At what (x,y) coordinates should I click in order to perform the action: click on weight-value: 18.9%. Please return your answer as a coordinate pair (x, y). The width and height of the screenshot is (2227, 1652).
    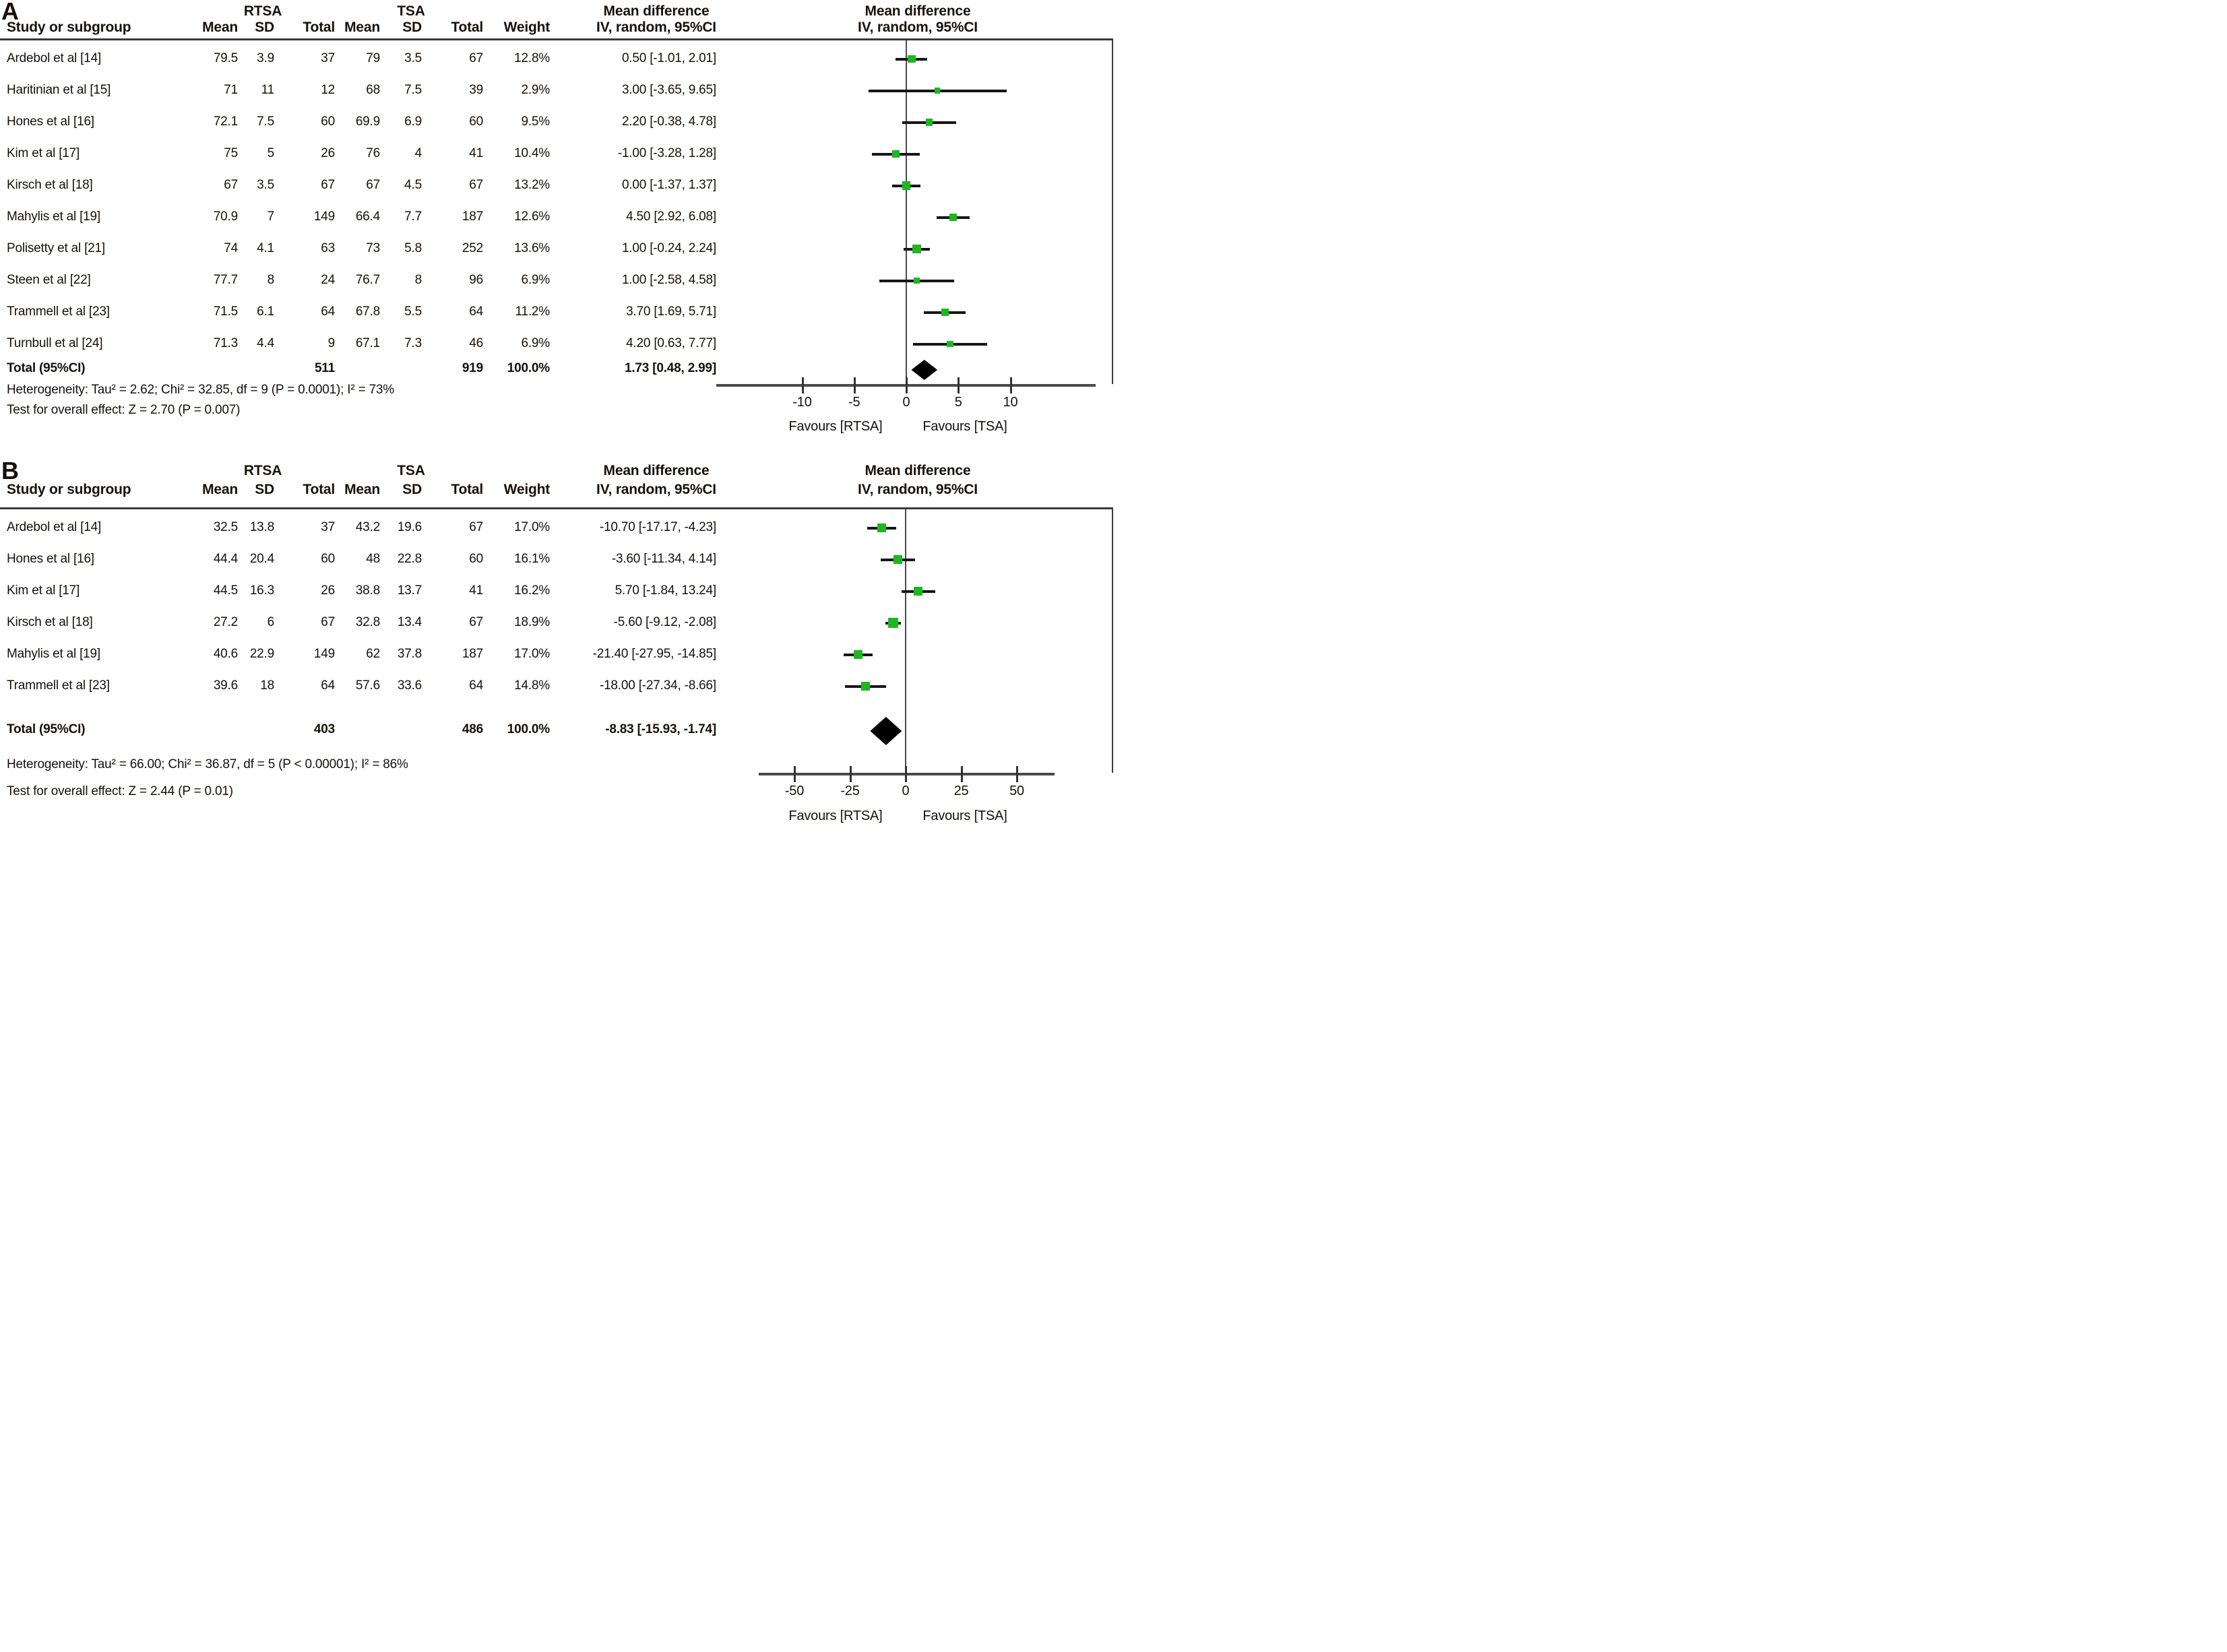
    Looking at the image, I should click on (532, 622).